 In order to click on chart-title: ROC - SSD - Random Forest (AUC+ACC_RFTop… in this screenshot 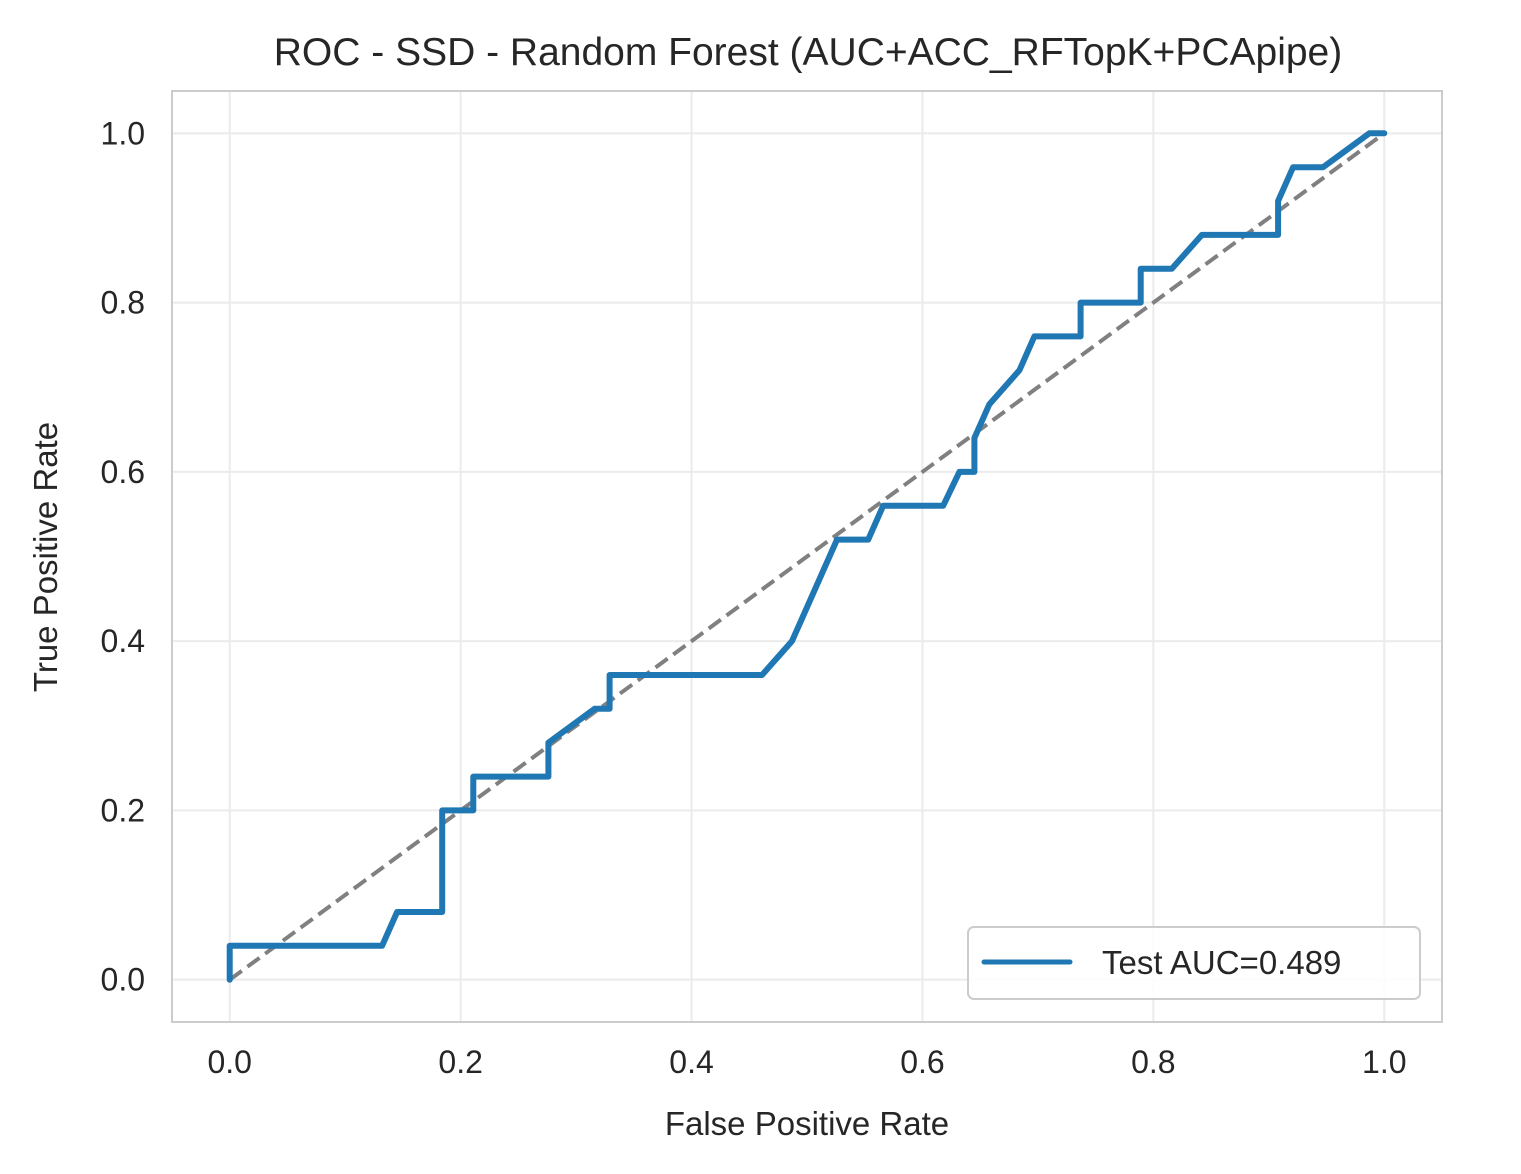, I will do `click(808, 52)`.